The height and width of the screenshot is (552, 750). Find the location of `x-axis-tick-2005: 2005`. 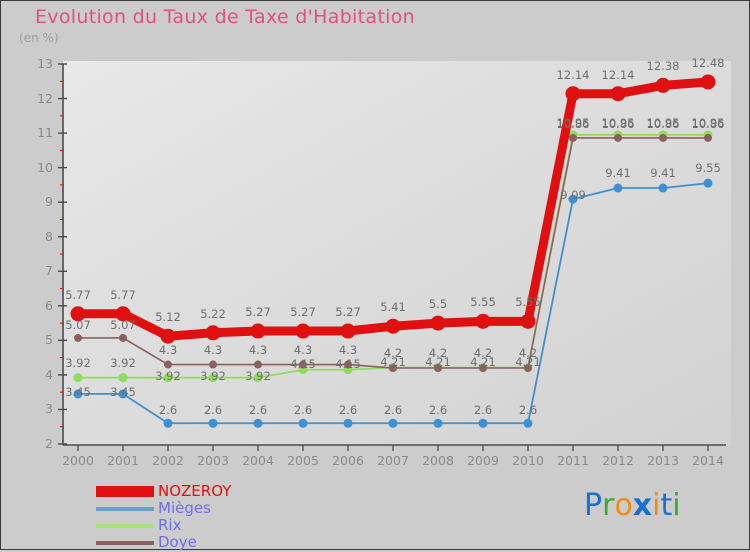

x-axis-tick-2005: 2005 is located at coordinates (303, 460).